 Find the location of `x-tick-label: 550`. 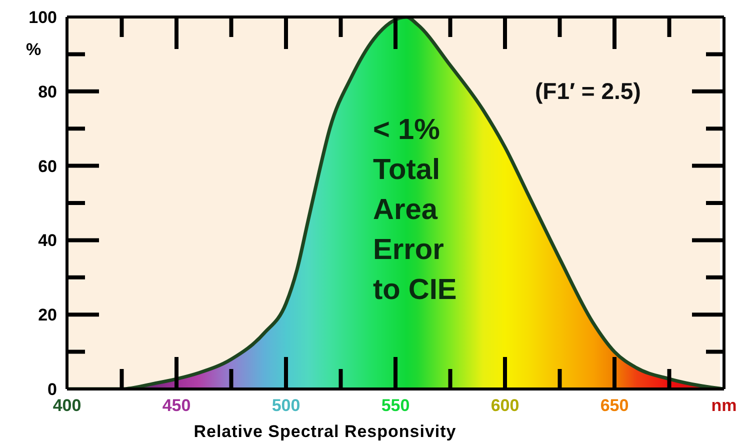

x-tick-label: 550 is located at coordinates (395, 405).